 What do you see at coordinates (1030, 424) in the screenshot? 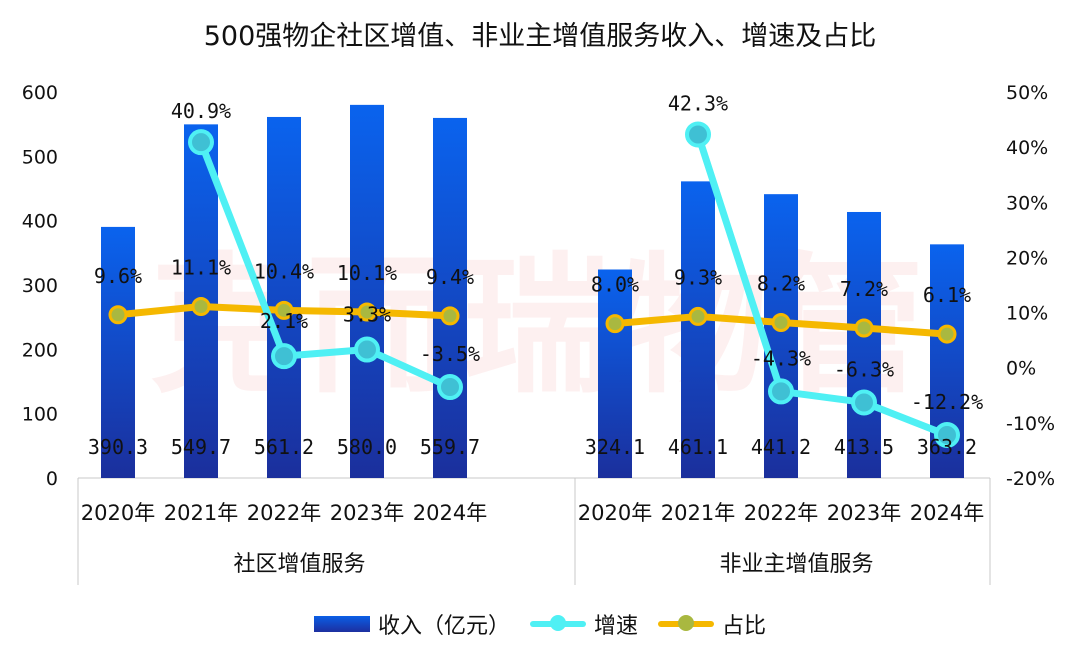
I see `y-right-tick-label: -10%` at bounding box center [1030, 424].